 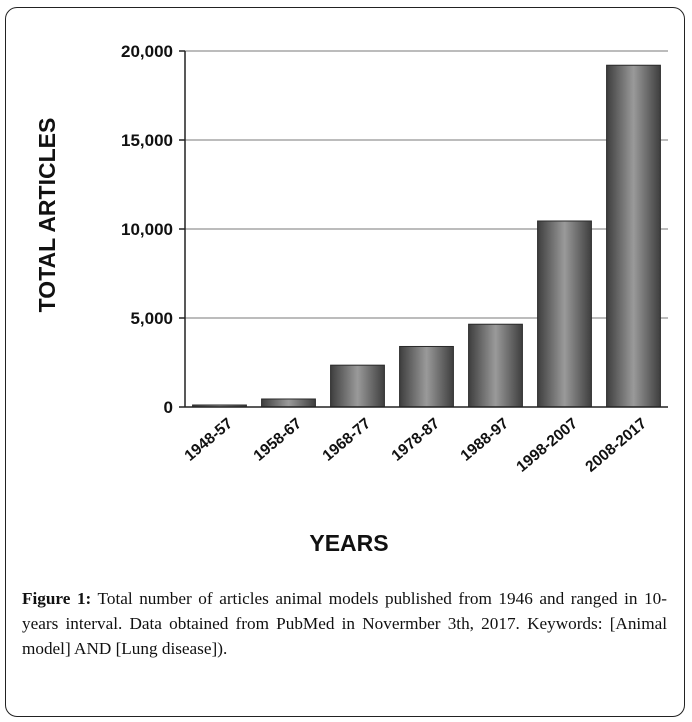 I want to click on x-tick-label: 1998-2007, so click(x=547, y=445).